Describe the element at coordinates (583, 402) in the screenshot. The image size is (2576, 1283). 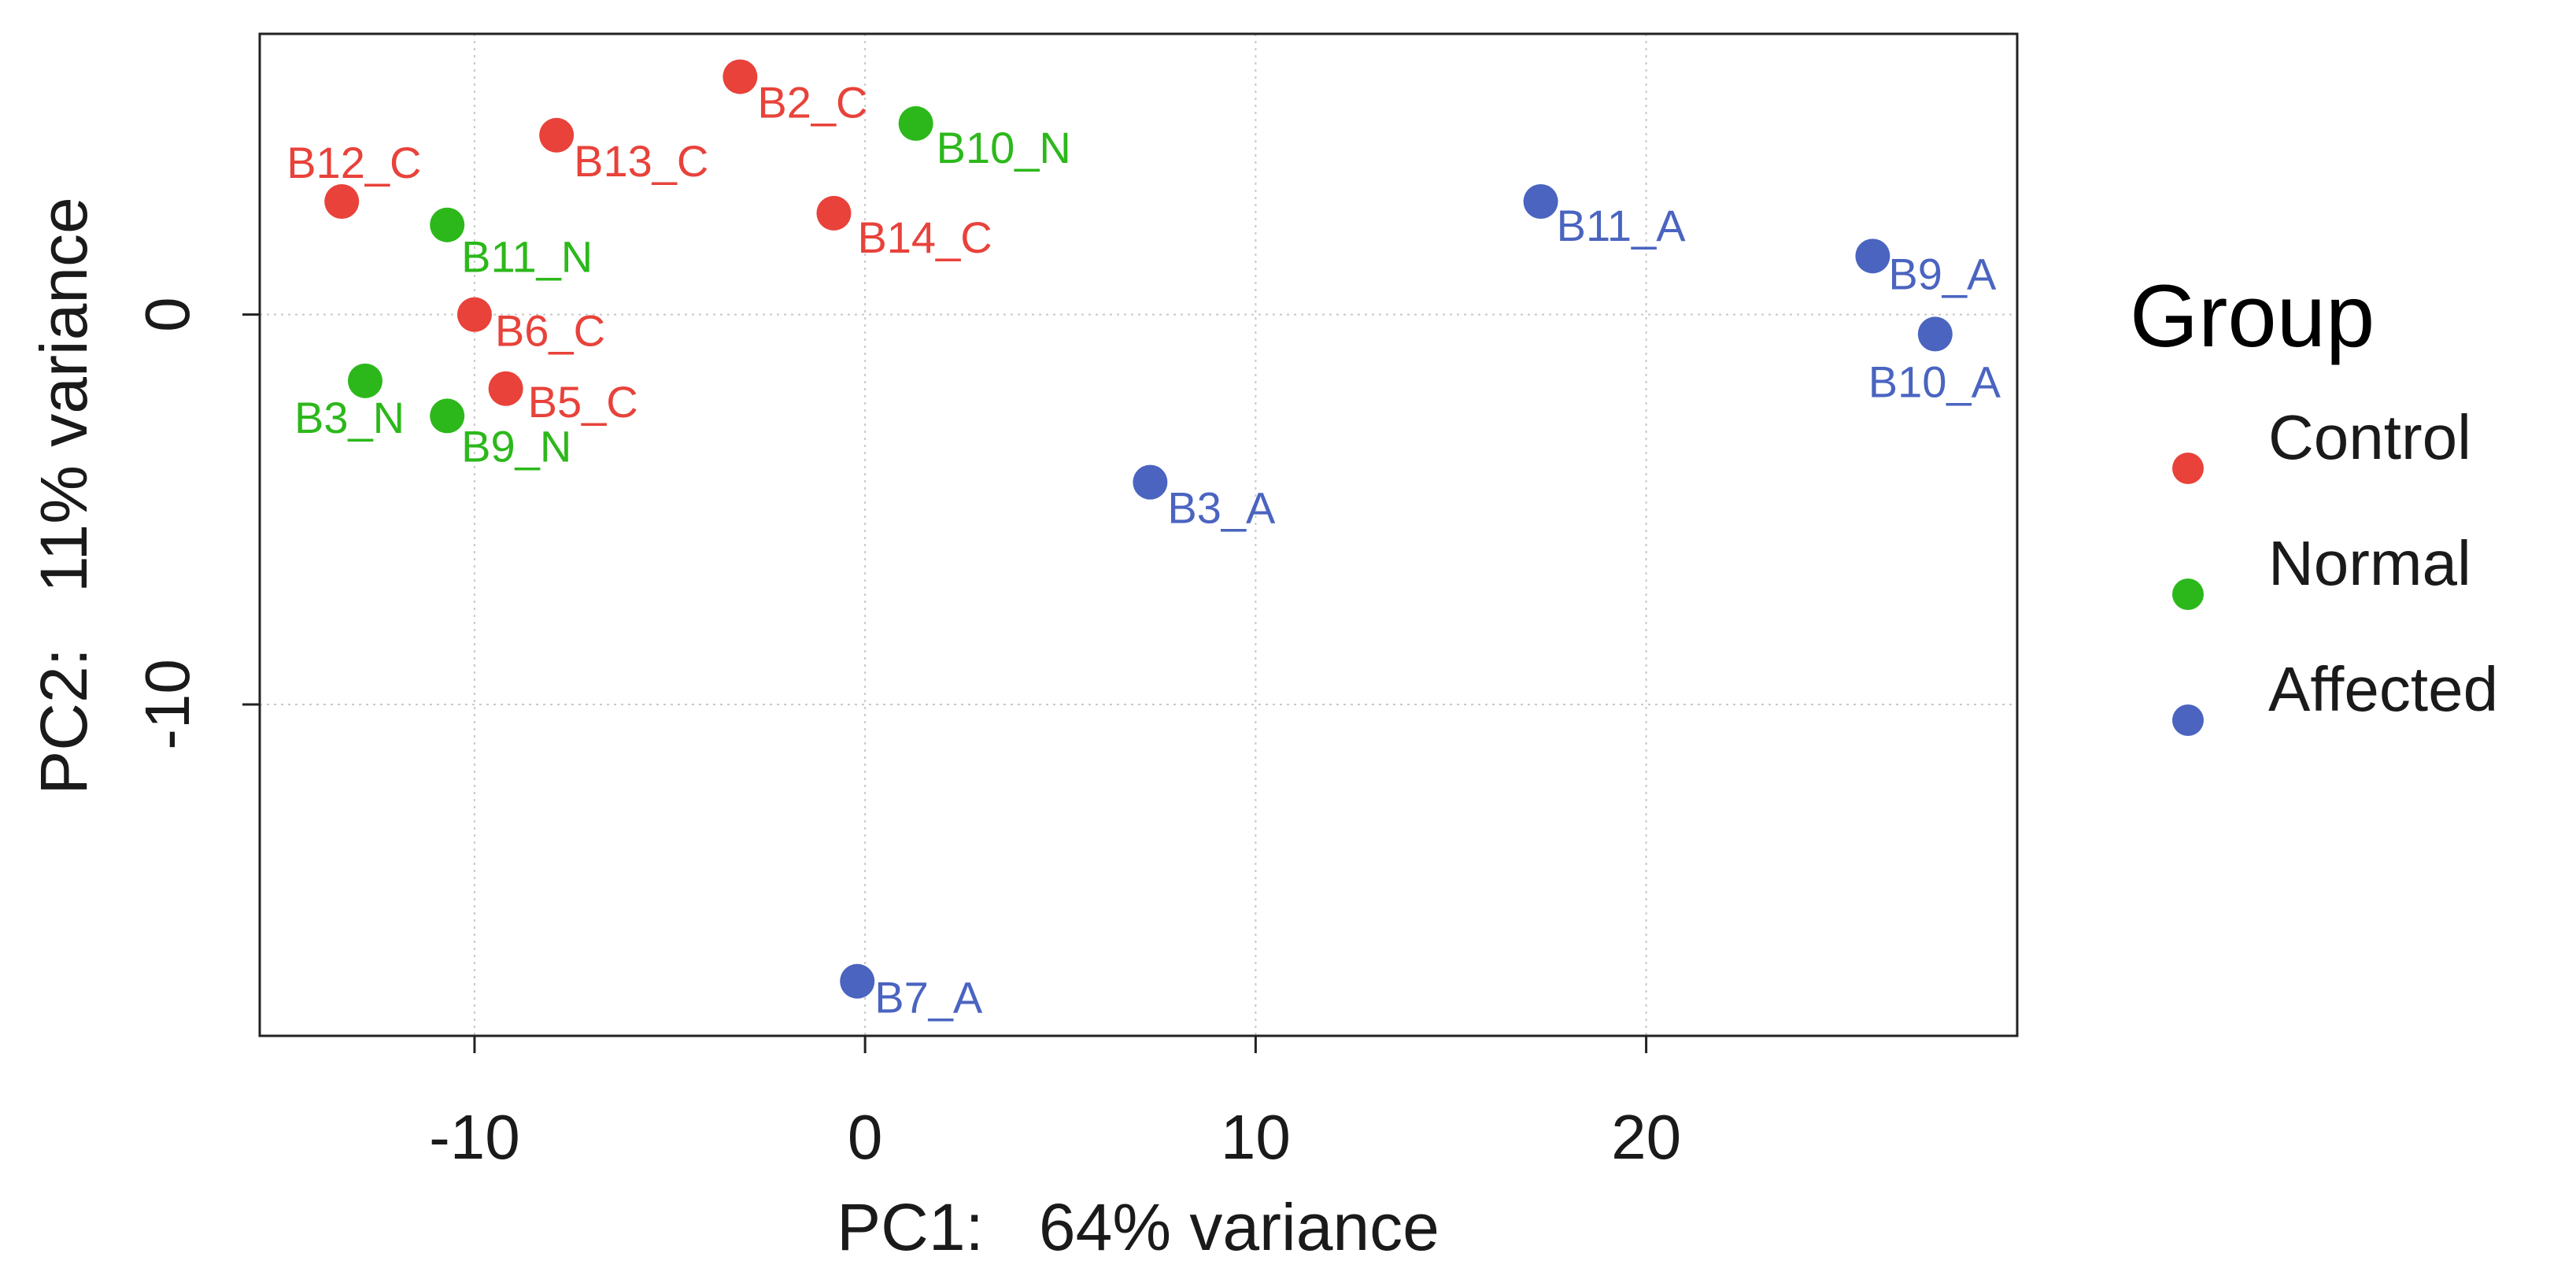
I see `point-label-B5_C: B5_C` at that location.